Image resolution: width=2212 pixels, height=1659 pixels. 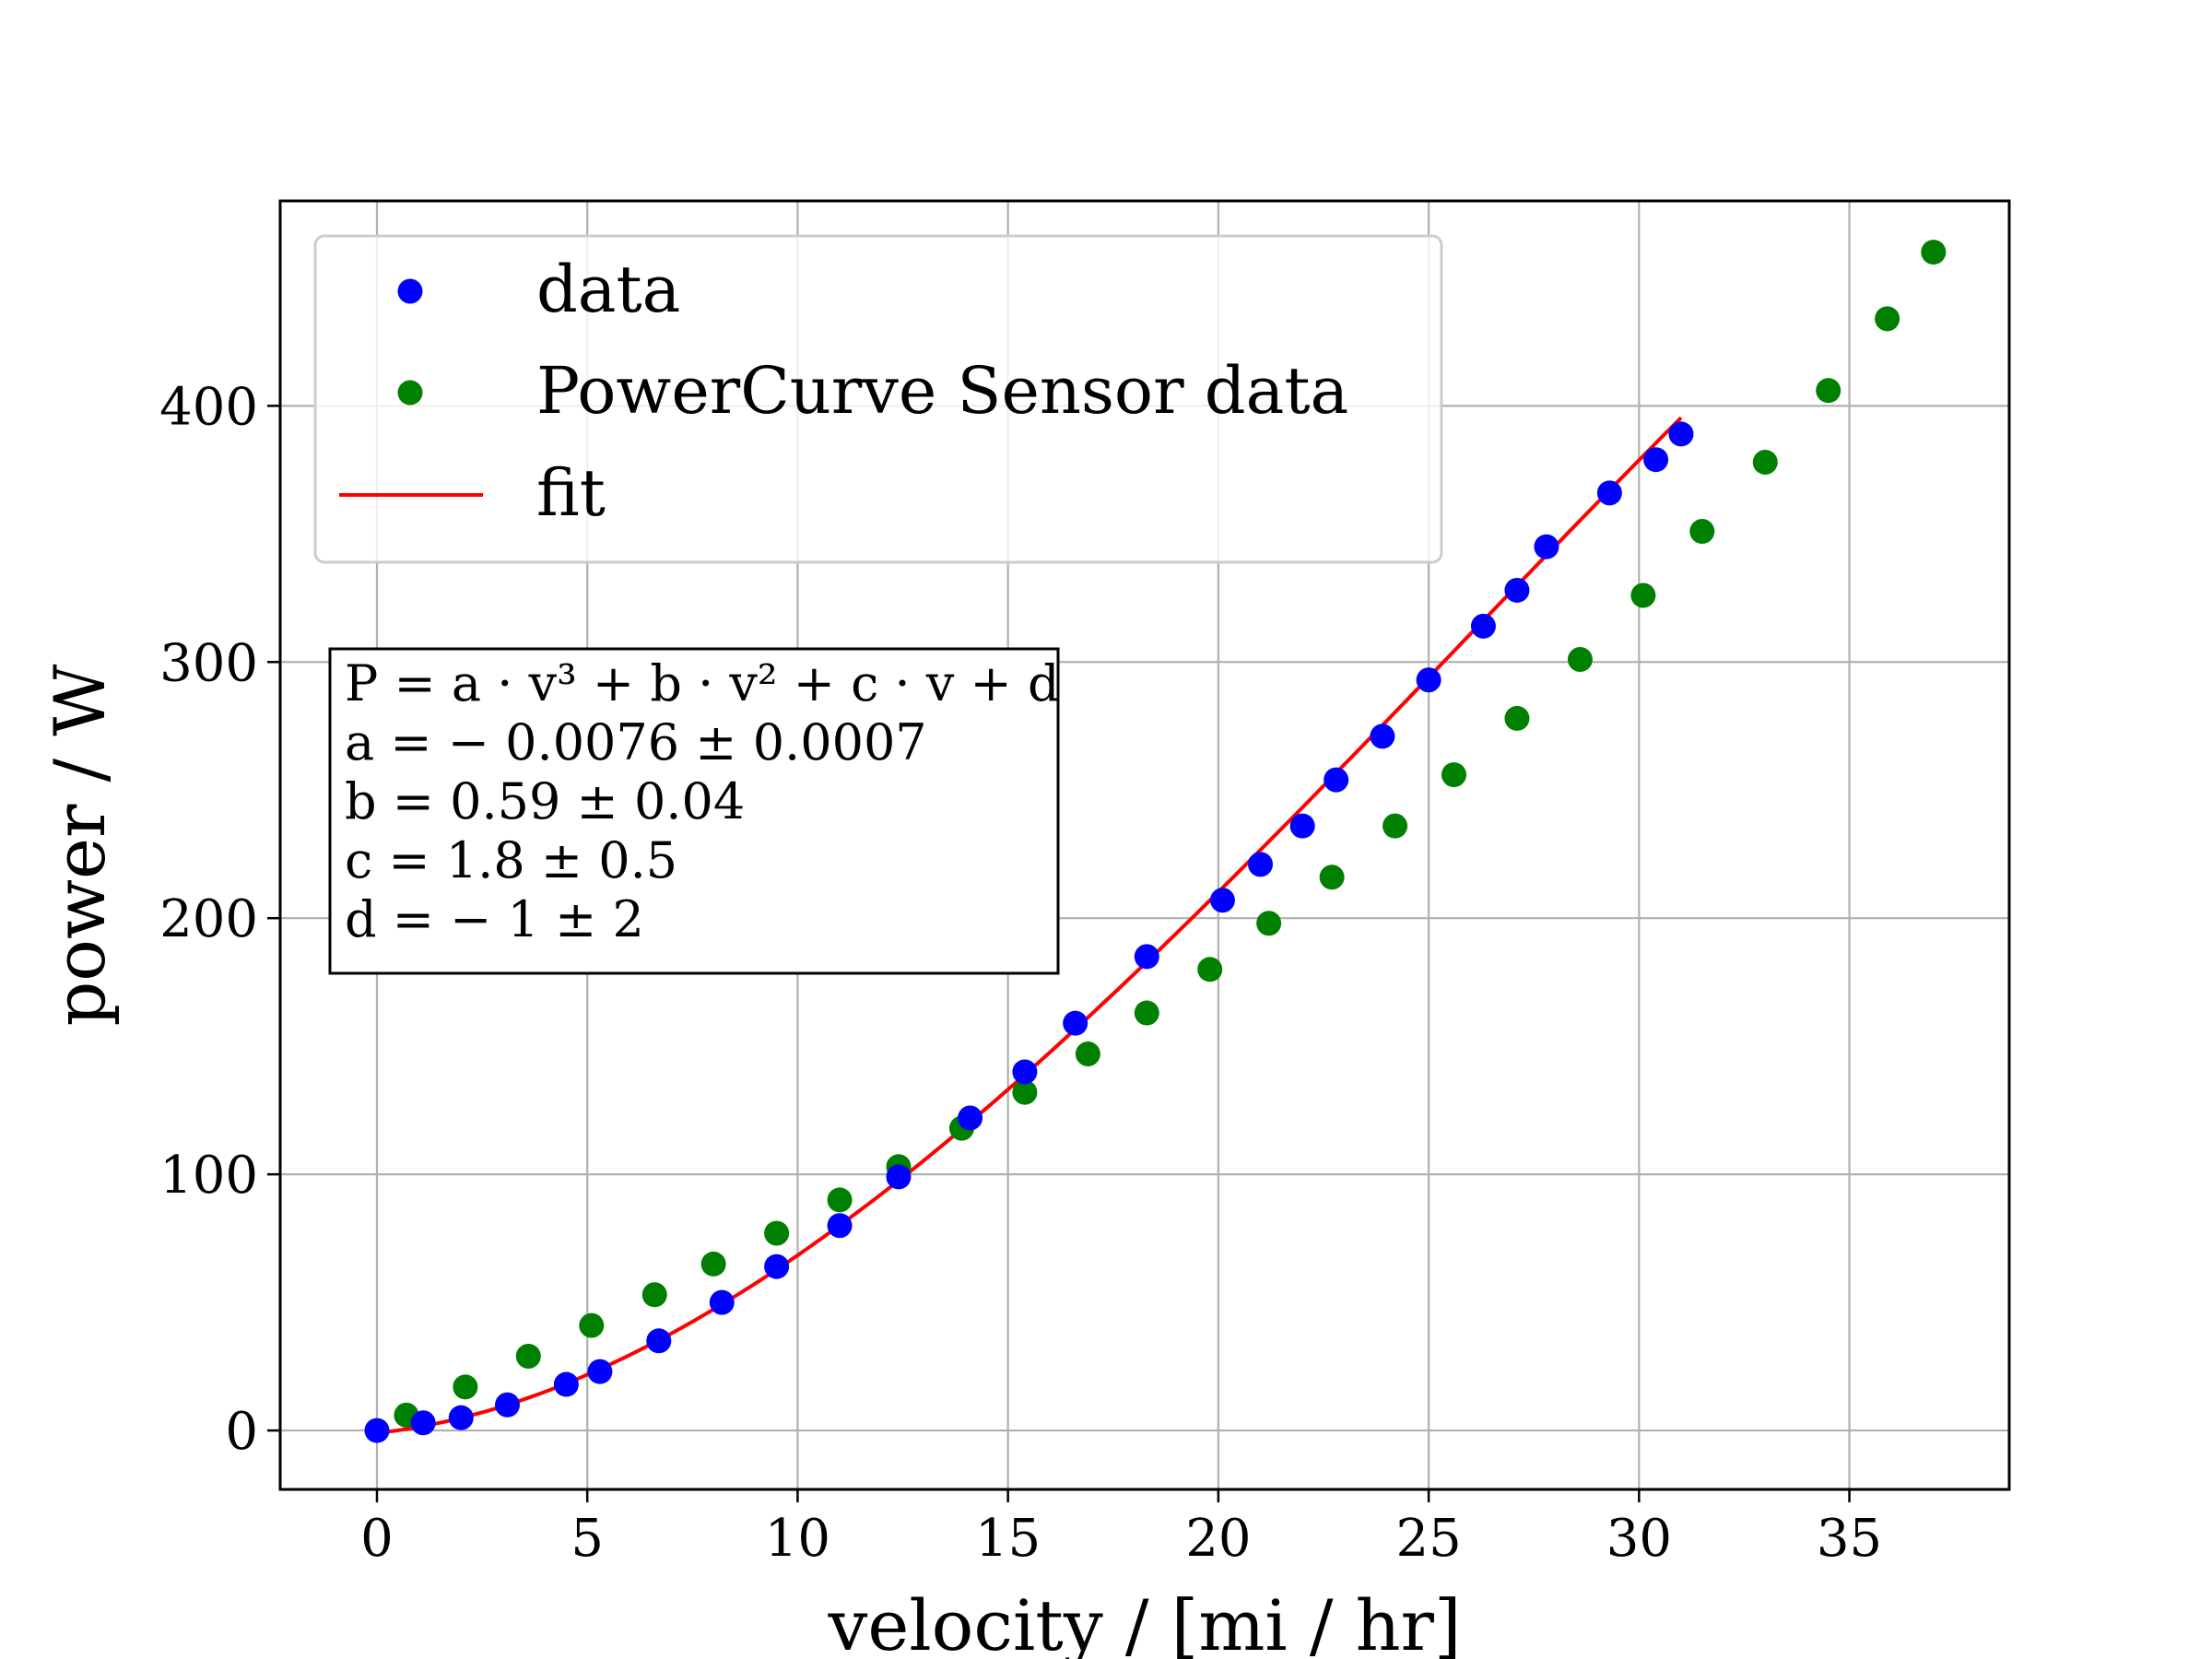 What do you see at coordinates (208, 1176) in the screenshot?
I see `y-tick-label: 100` at bounding box center [208, 1176].